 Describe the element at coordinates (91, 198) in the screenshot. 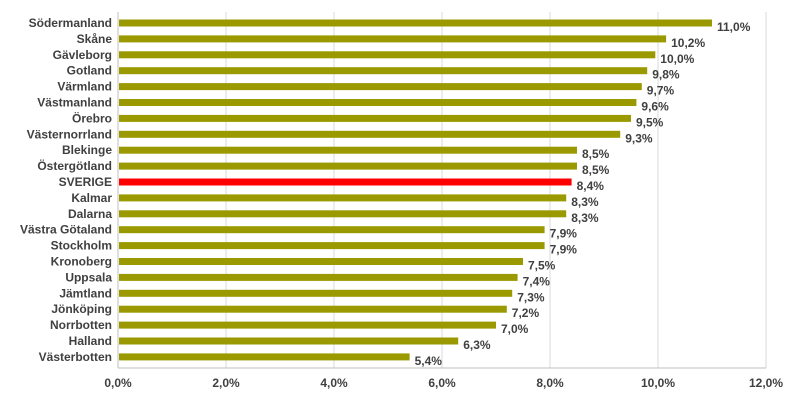

I see `category-label: Kalmar` at that location.